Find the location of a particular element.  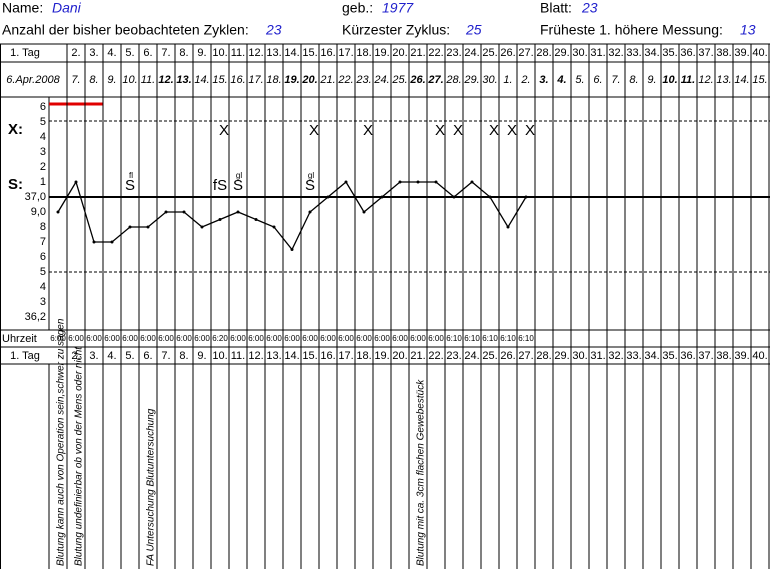

day-label: 13. is located at coordinates (273, 356).